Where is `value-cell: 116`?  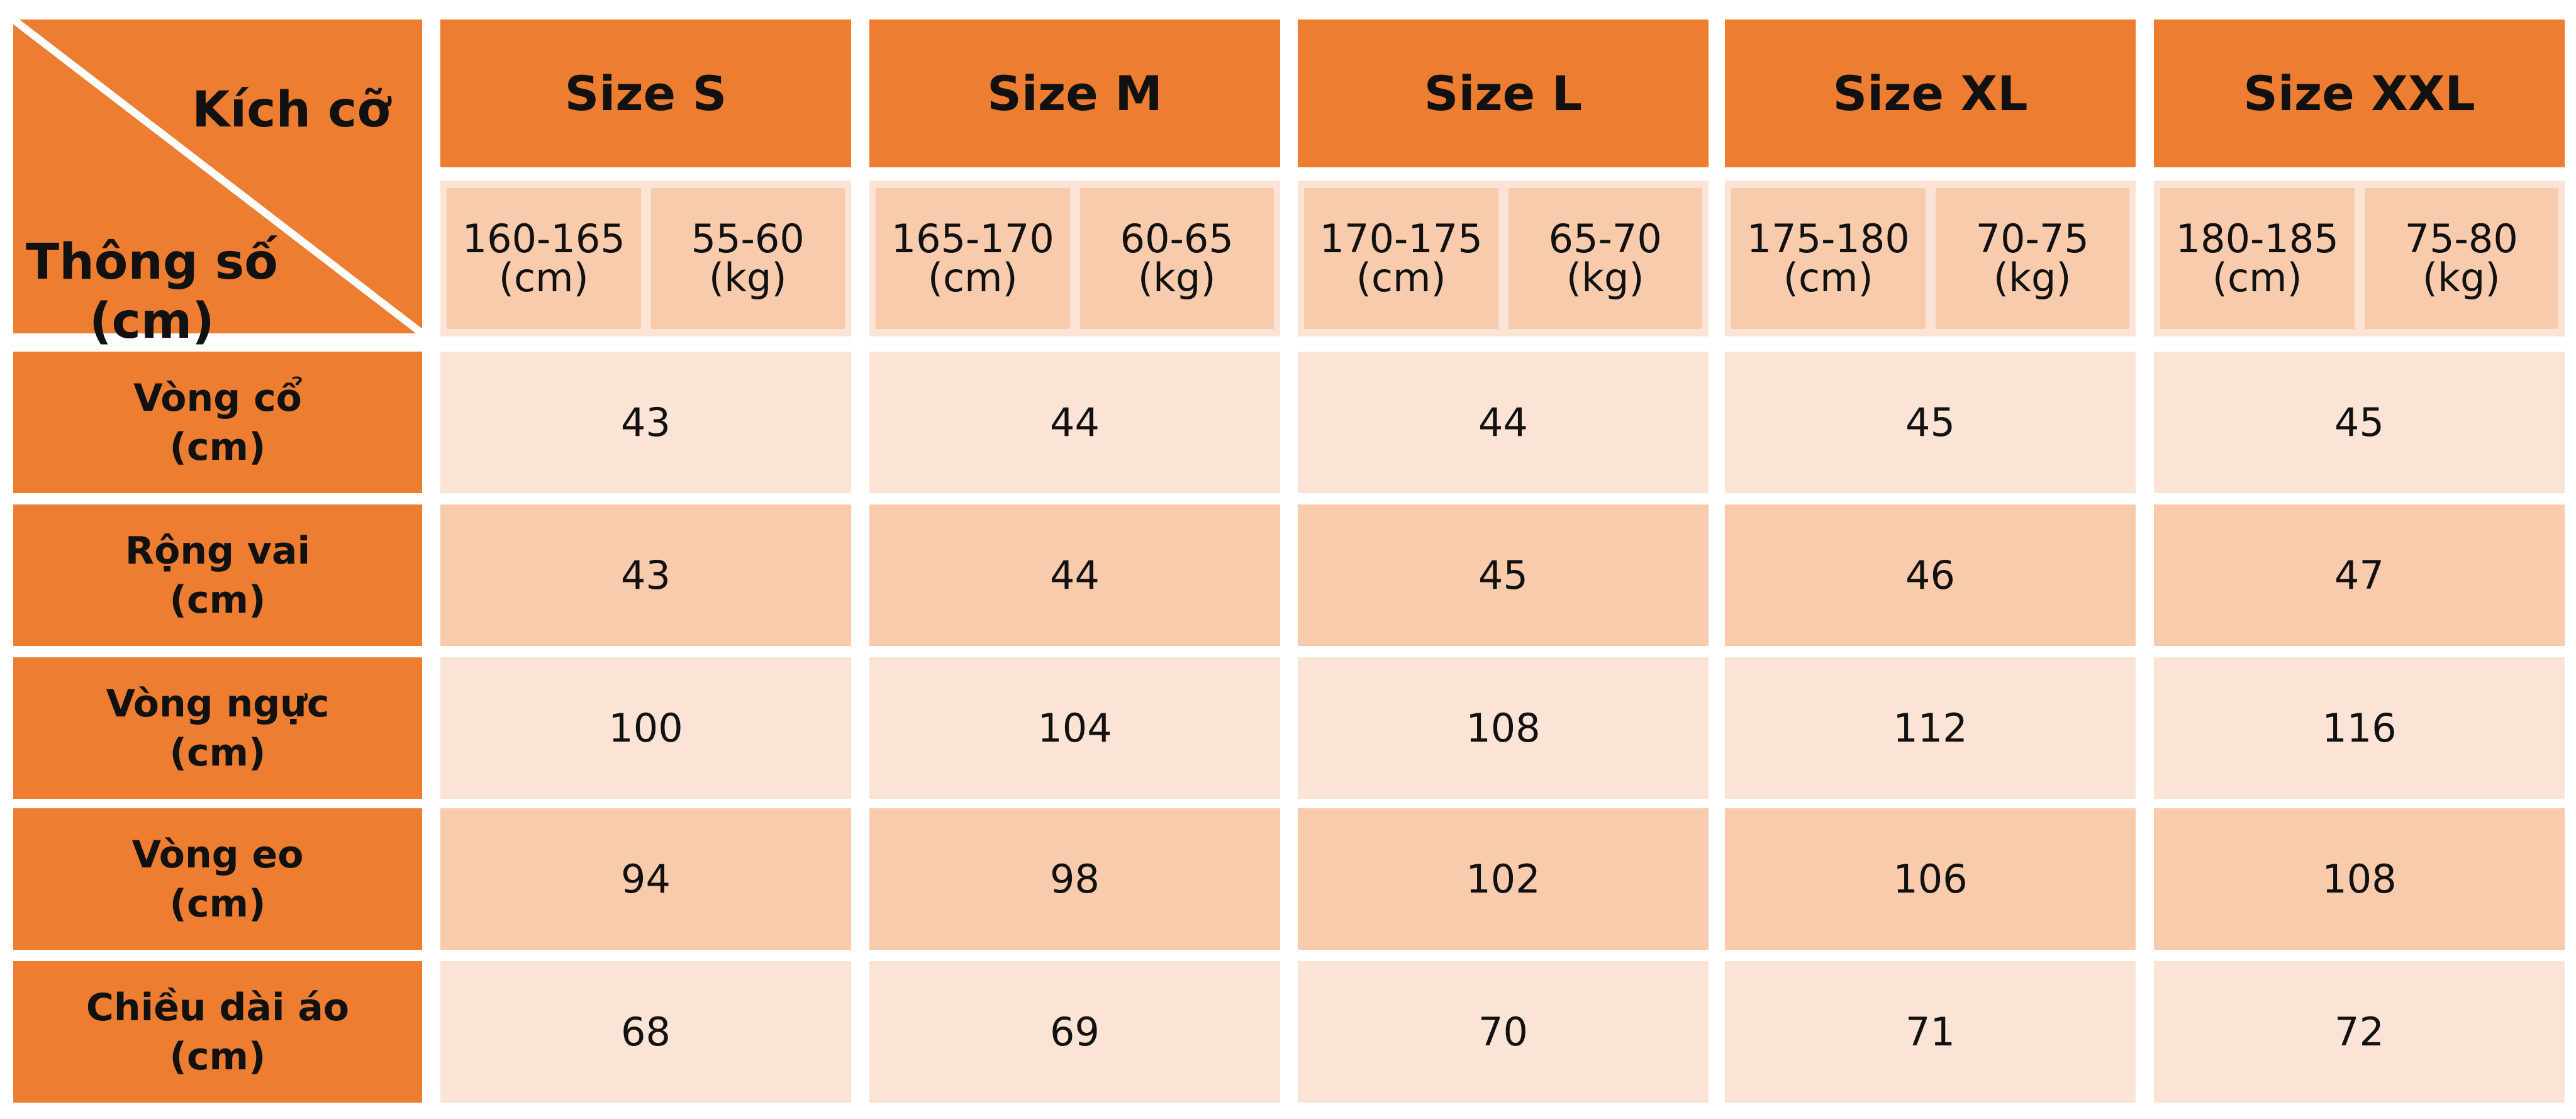 value-cell: 116 is located at coordinates (2359, 728).